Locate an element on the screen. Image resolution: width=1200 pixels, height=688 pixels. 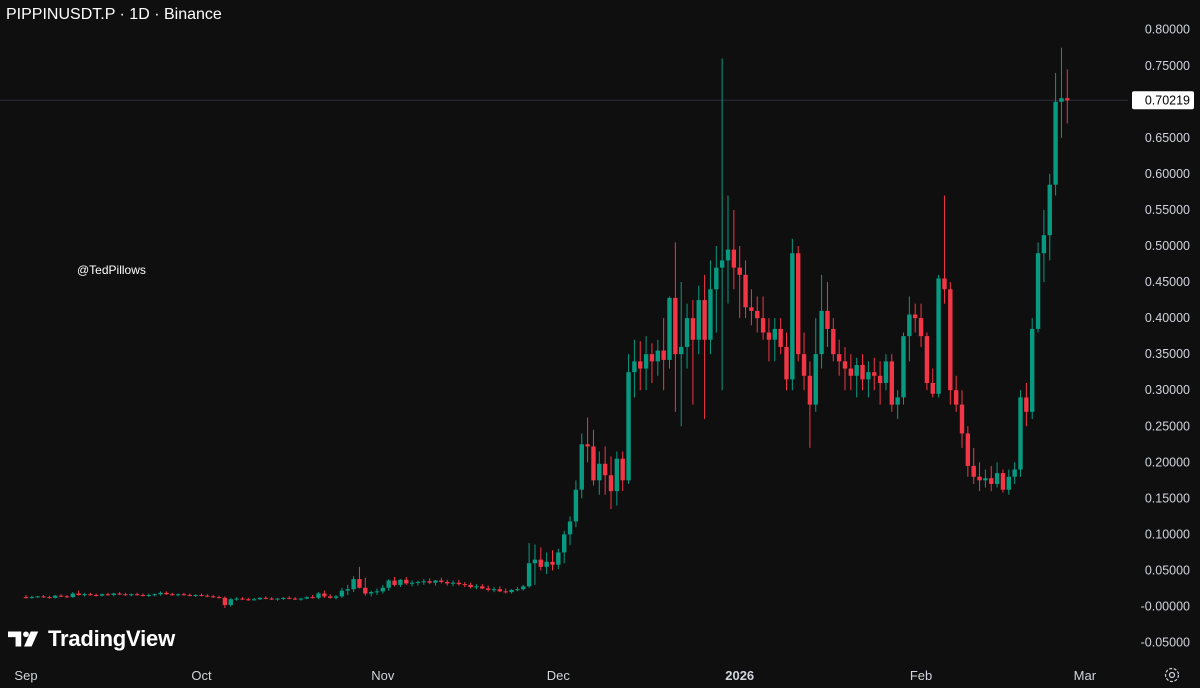
price-tick-label: 0.15000 is located at coordinates (1167, 498).